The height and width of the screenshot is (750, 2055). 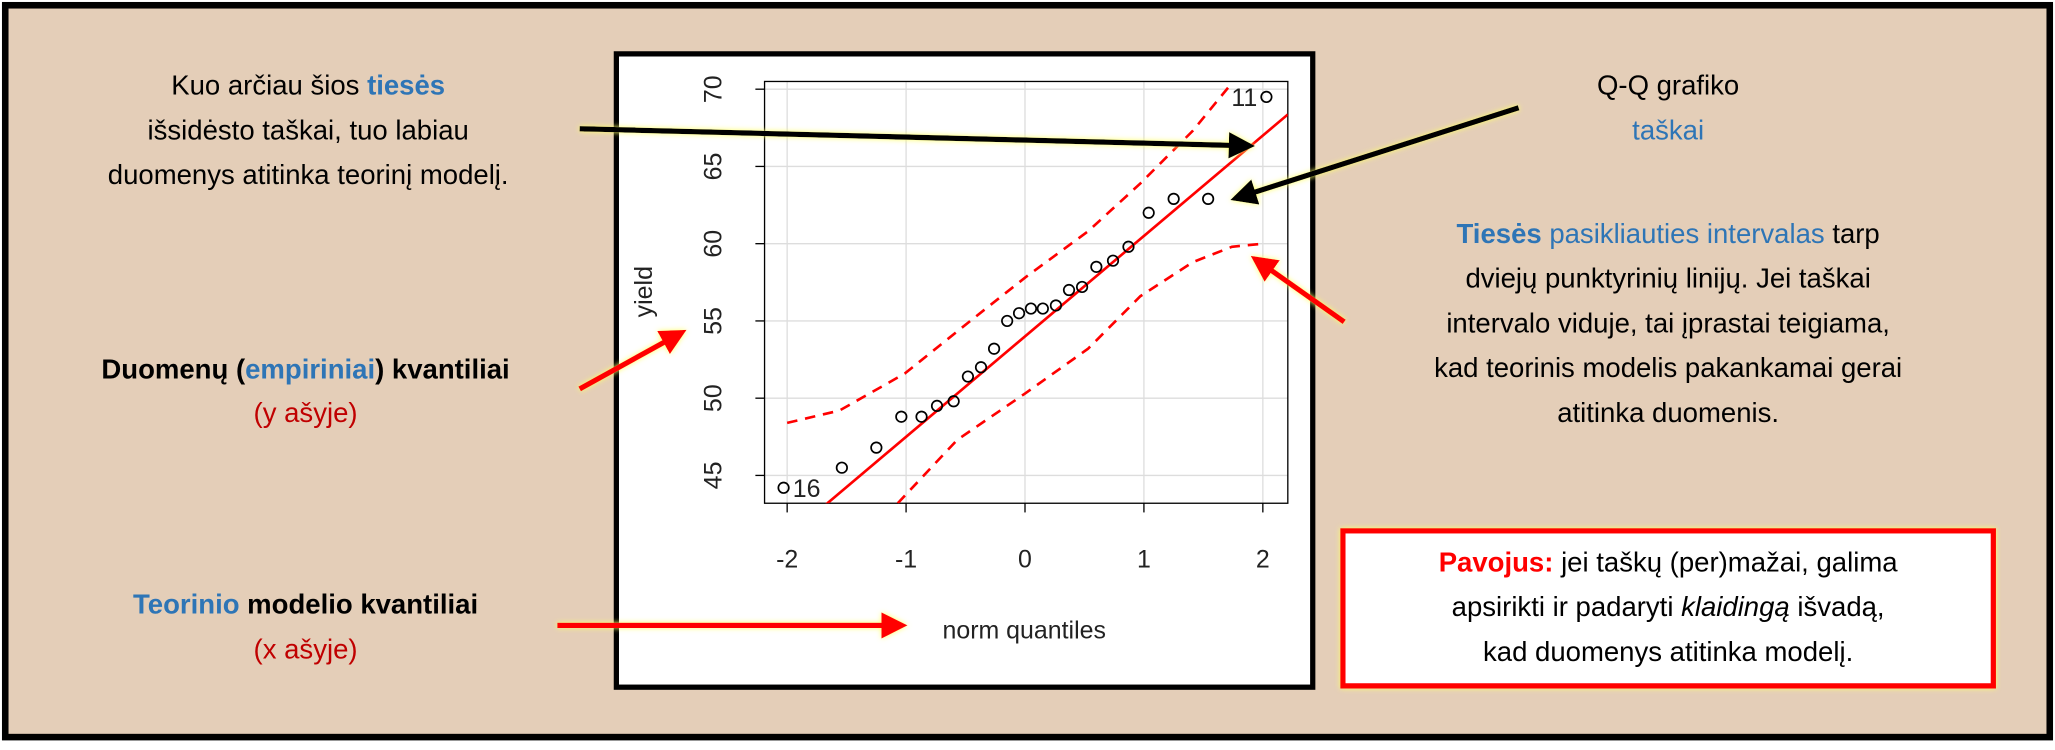 I want to click on annotation-line: dviejų punktyrinių linijų. Jei taškai, so click(x=1667, y=278).